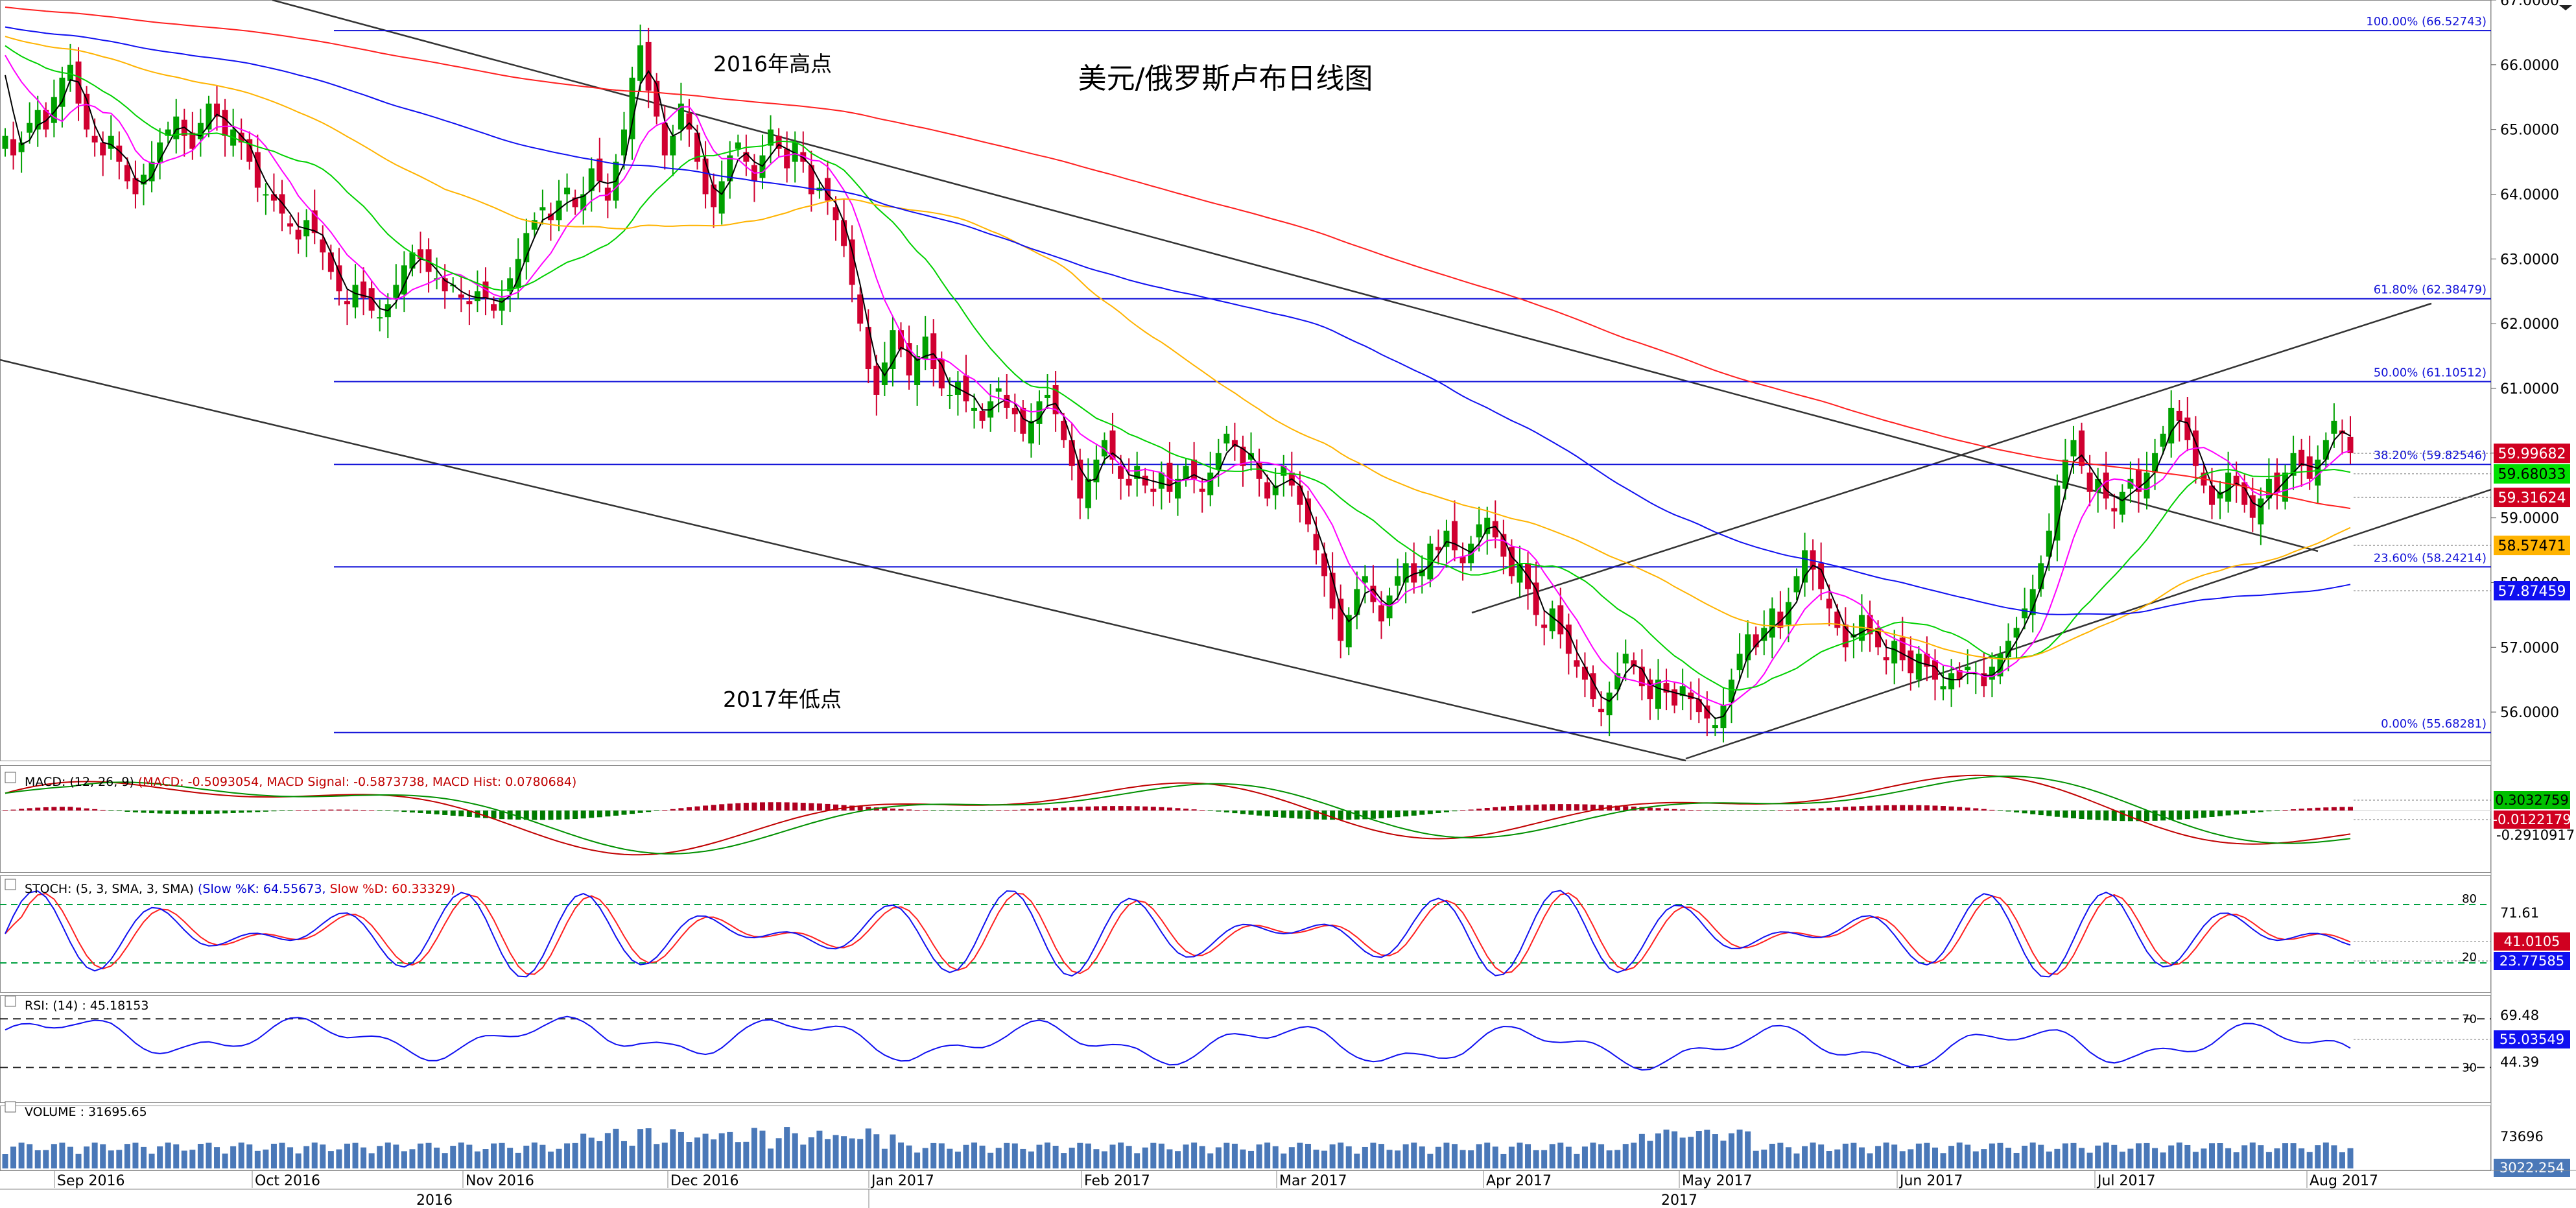 The image size is (2576, 1208). Describe the element at coordinates (1313, 1181) in the screenshot. I see `month-label-6: Mar 2017` at that location.